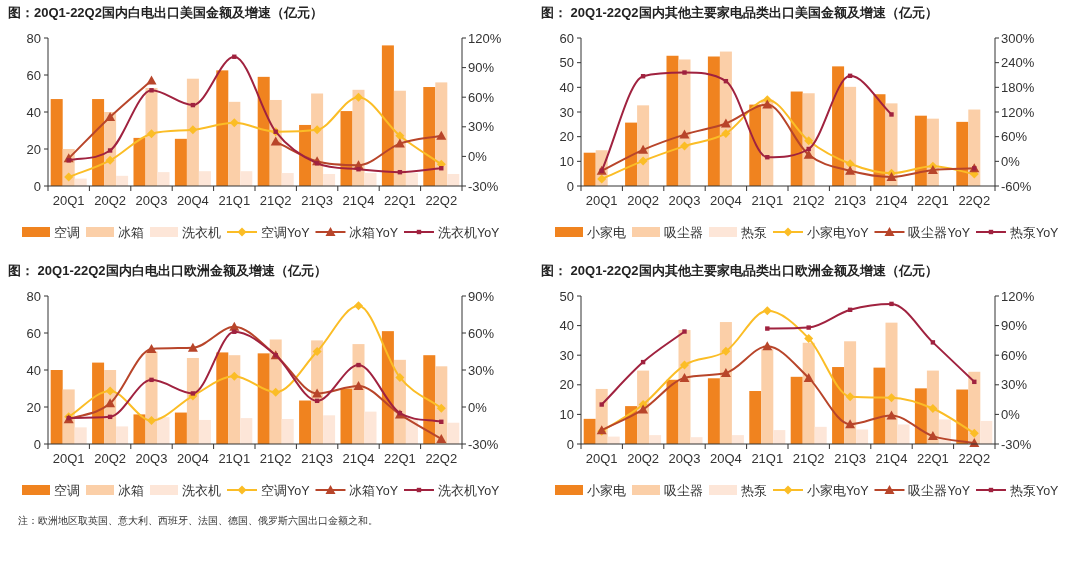 The width and height of the screenshot is (1080, 577). Describe the element at coordinates (165, 12) in the screenshot. I see `chart-title: 图：20Q1-22Q2国内白电出口美国金额及增速（亿元）` at that location.